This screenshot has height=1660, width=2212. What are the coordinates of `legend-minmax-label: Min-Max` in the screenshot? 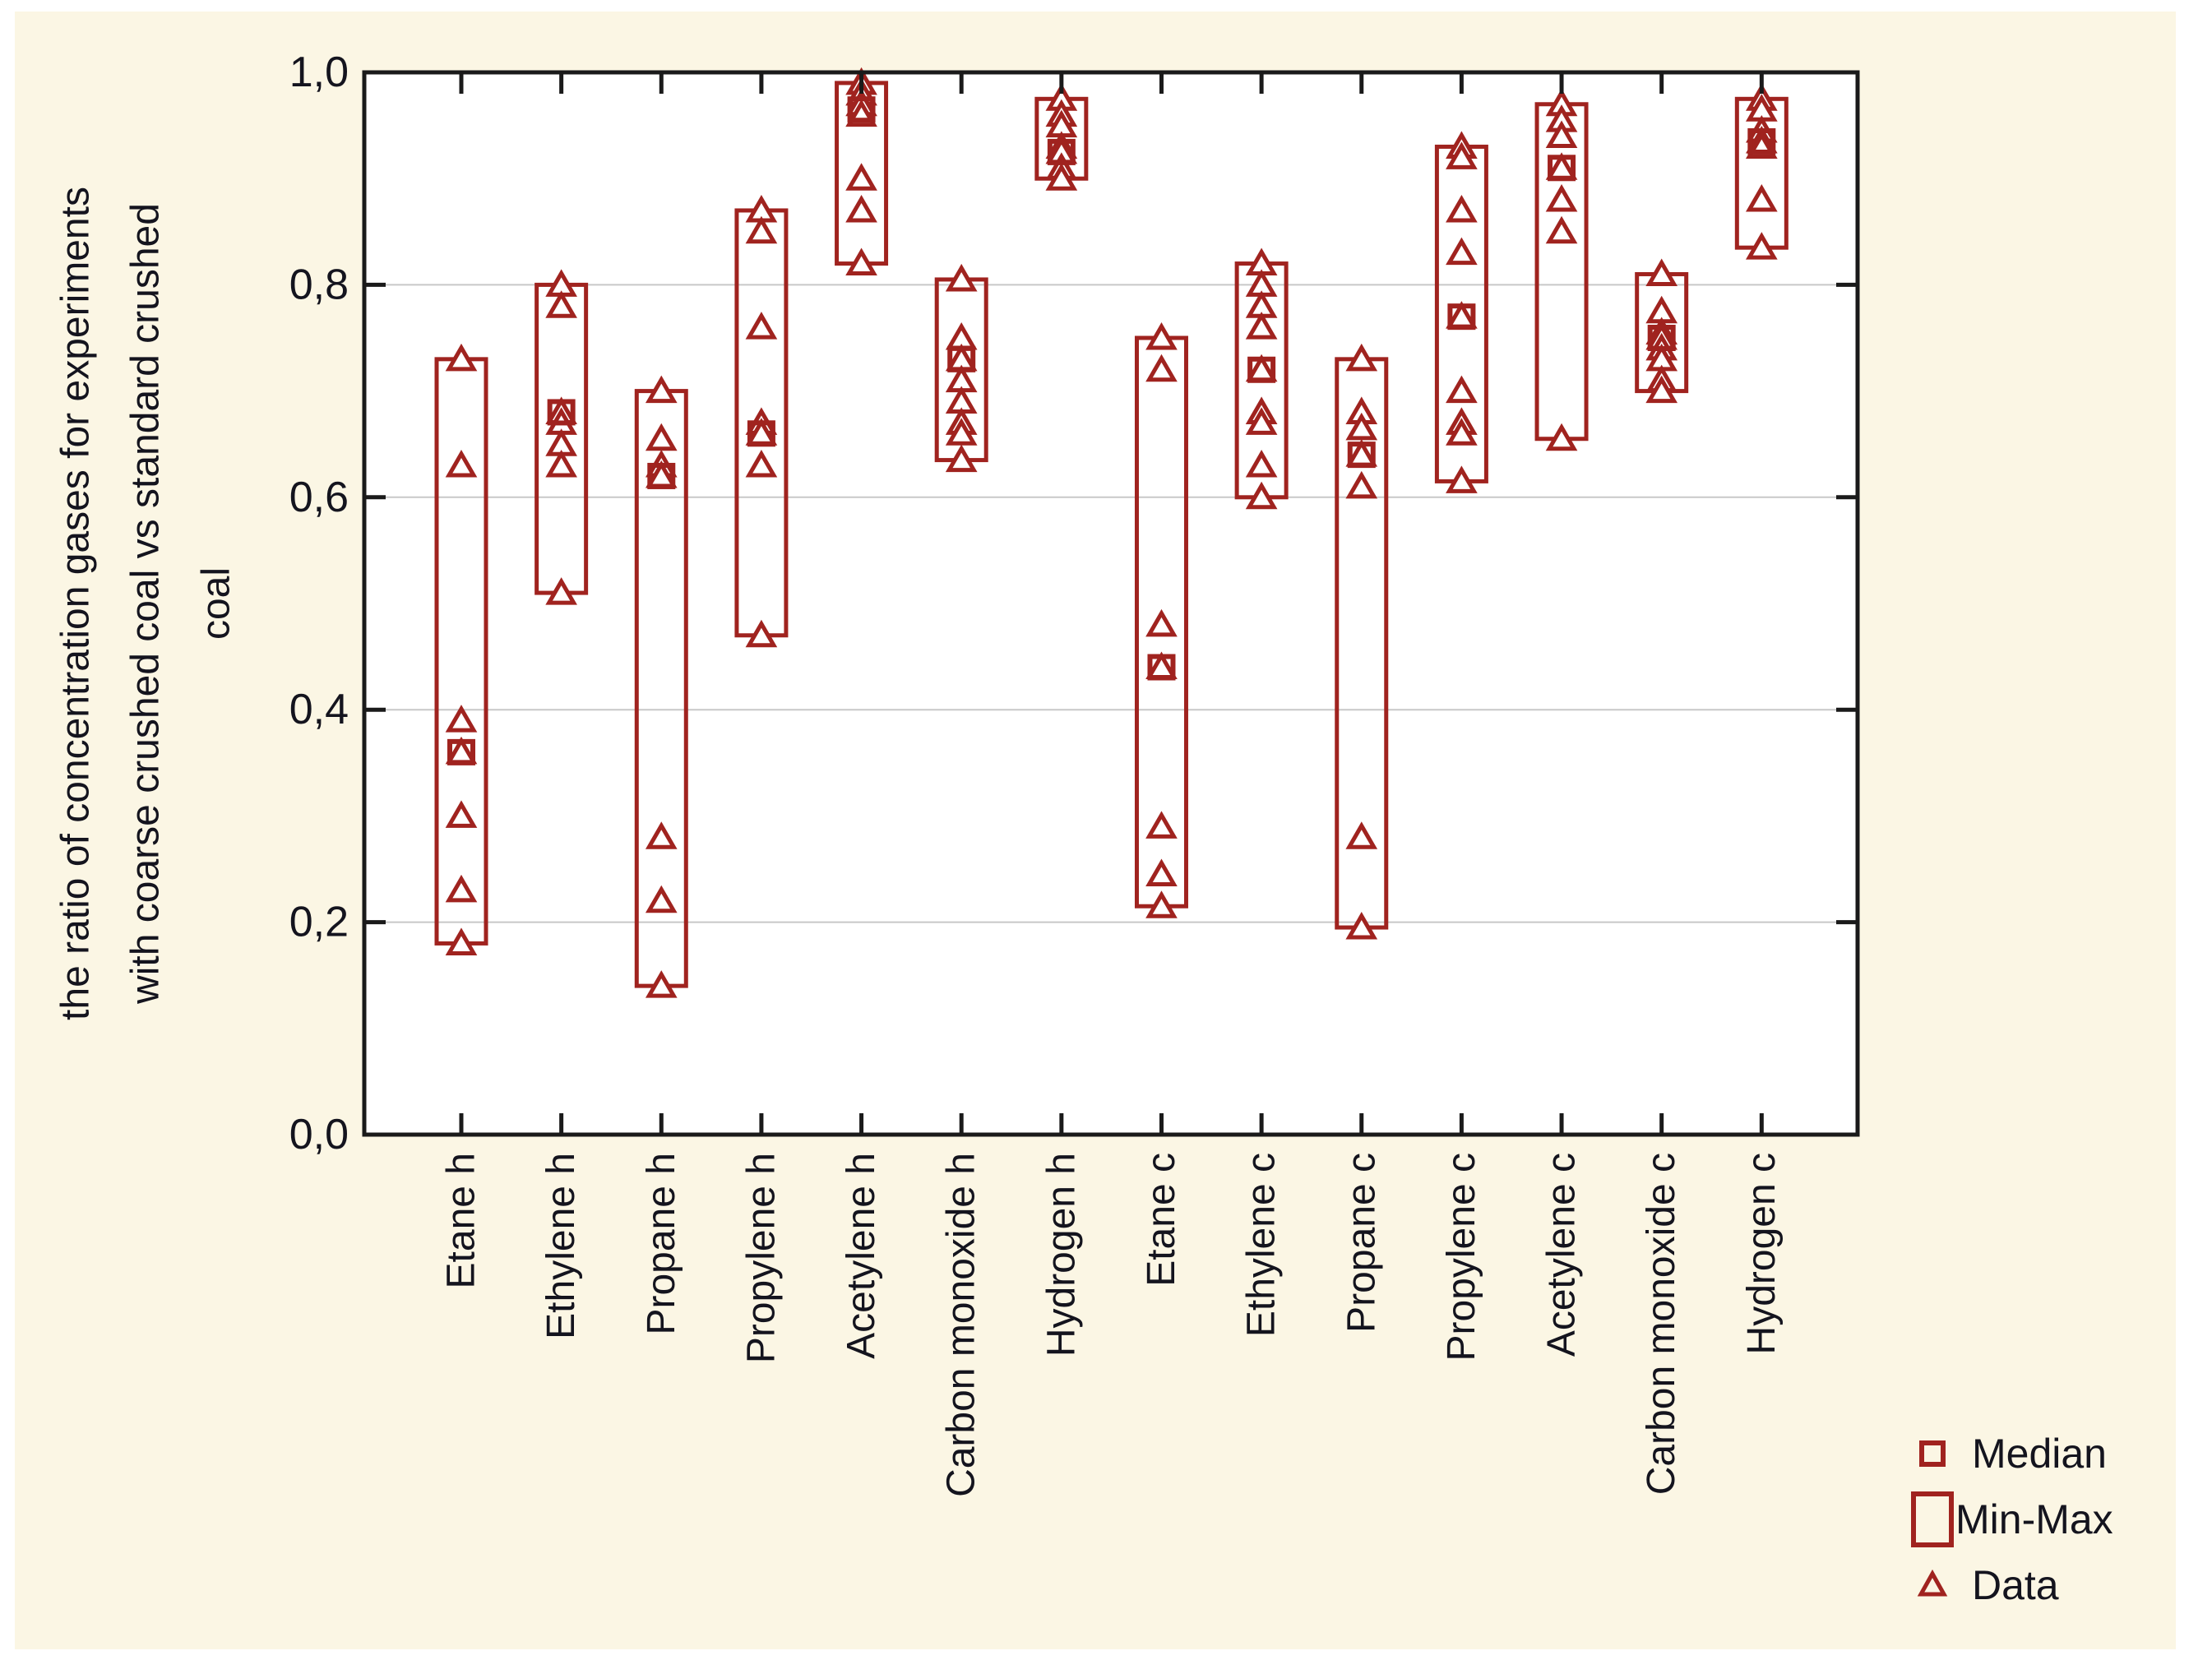 It's located at (2034, 1519).